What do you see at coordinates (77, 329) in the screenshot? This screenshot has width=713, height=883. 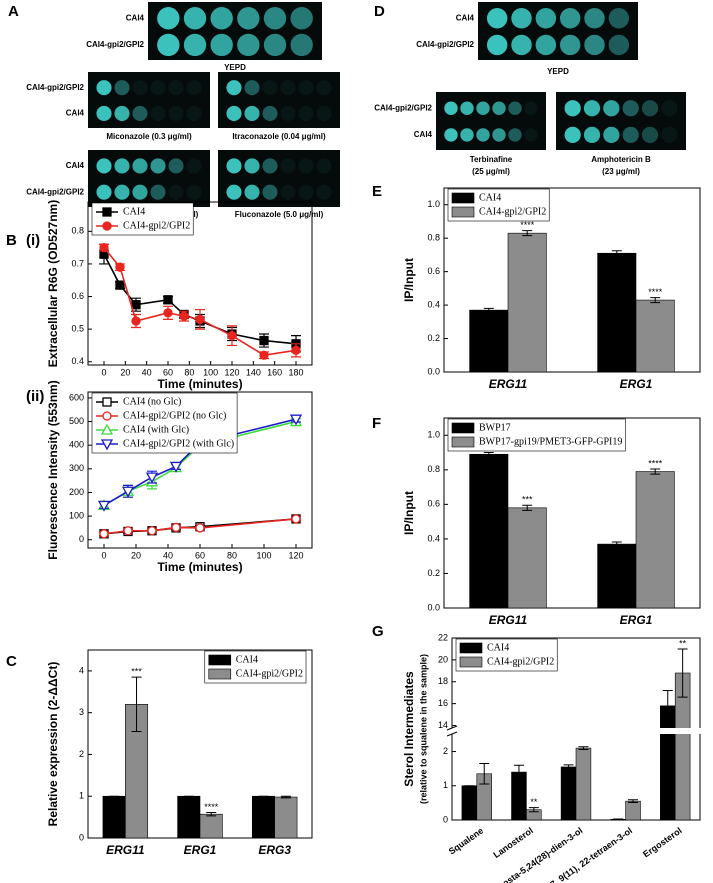 I see `y-tick-label: 0.5` at bounding box center [77, 329].